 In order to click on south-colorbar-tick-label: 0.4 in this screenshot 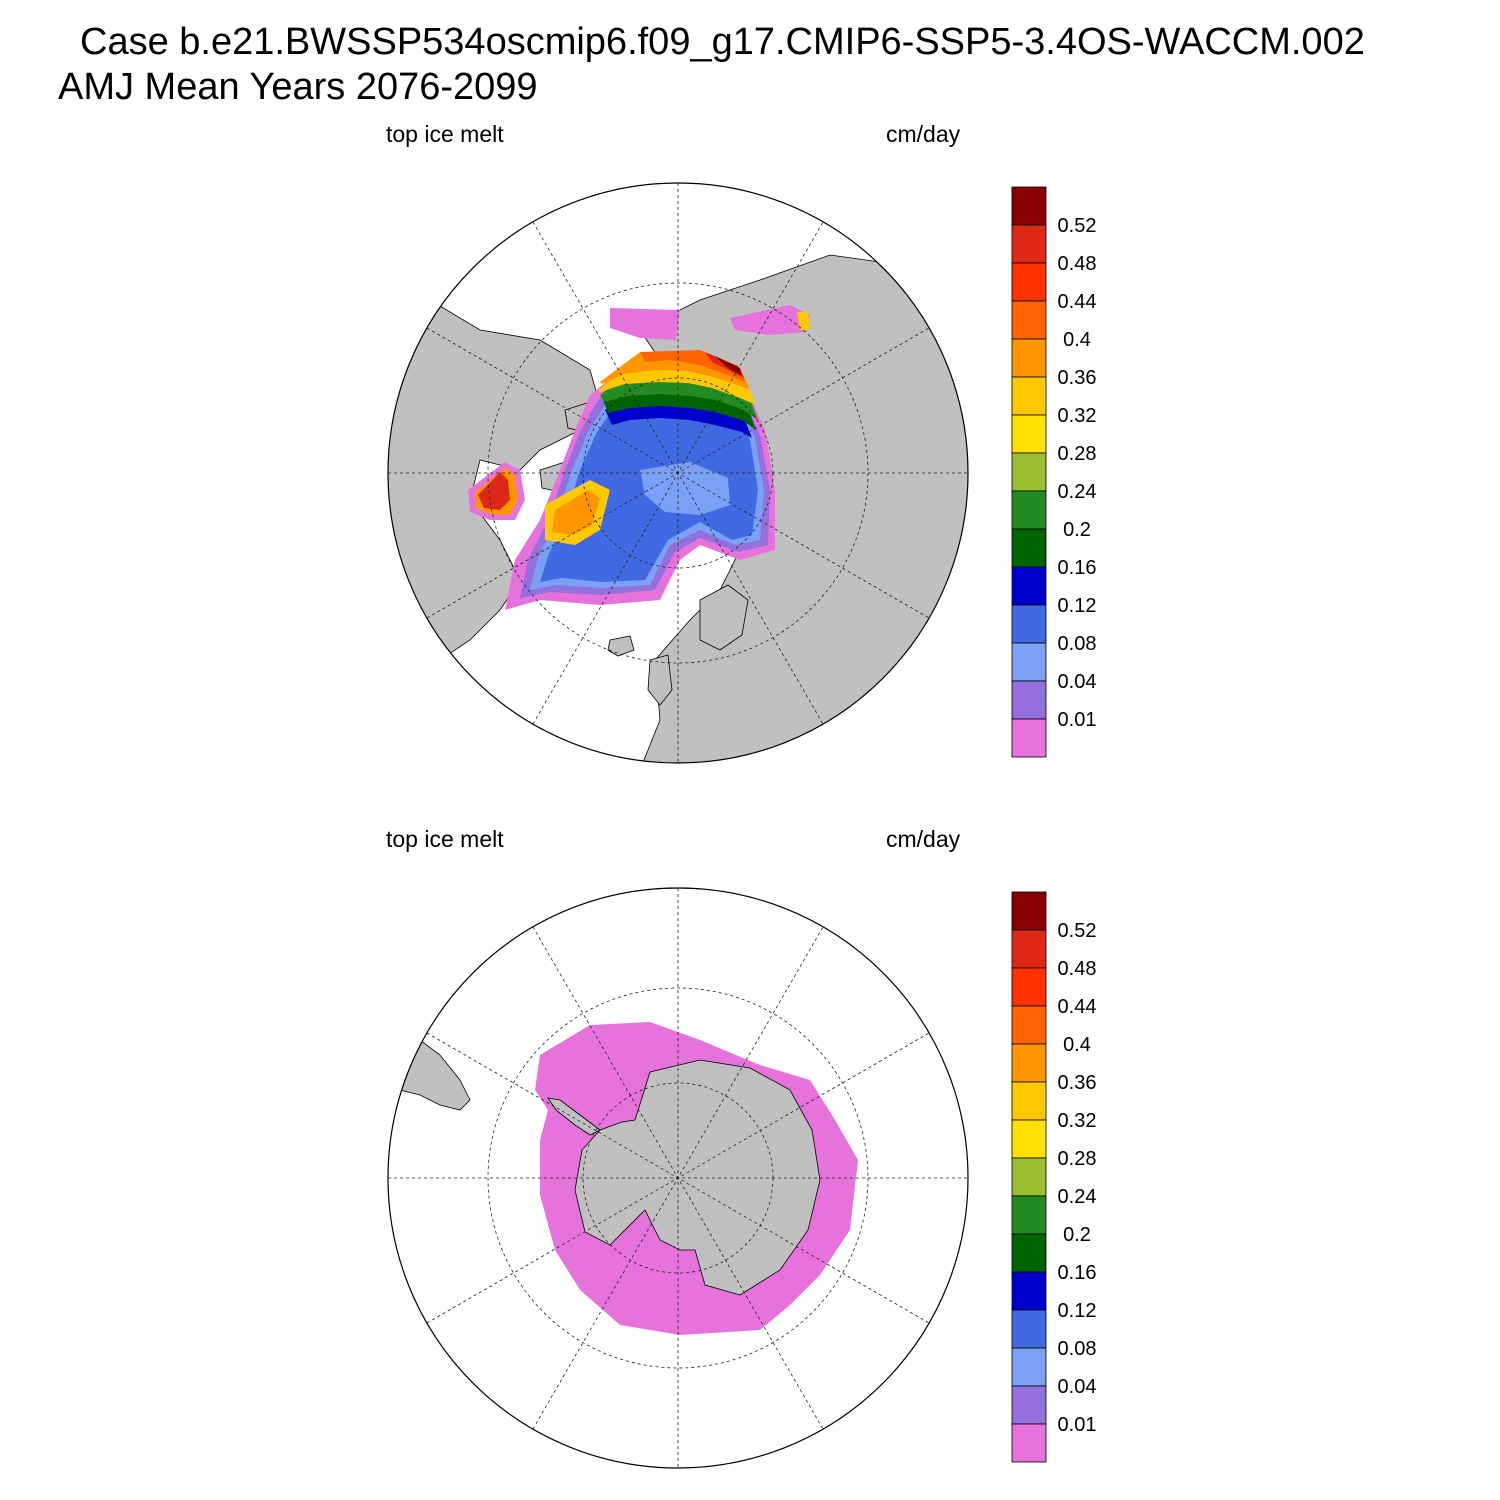, I will do `click(1077, 1045)`.